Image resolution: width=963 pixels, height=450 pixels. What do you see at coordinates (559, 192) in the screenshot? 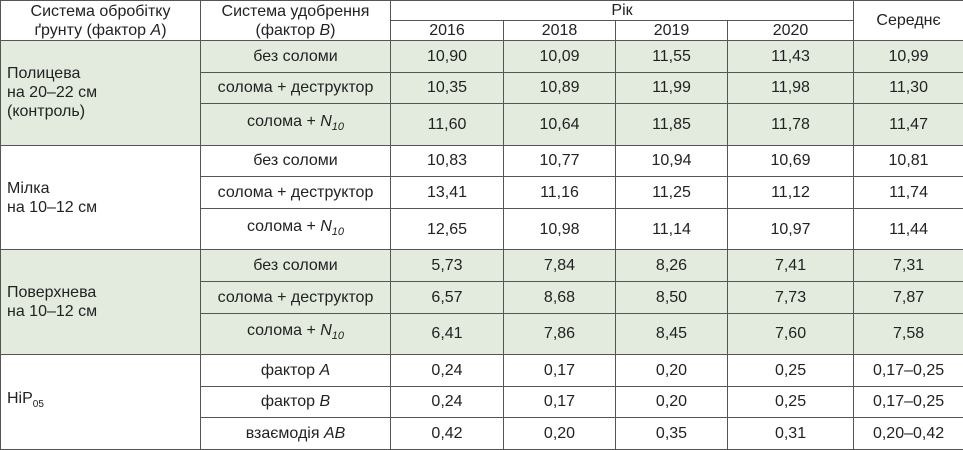
I see `value-cell: 11,16` at bounding box center [559, 192].